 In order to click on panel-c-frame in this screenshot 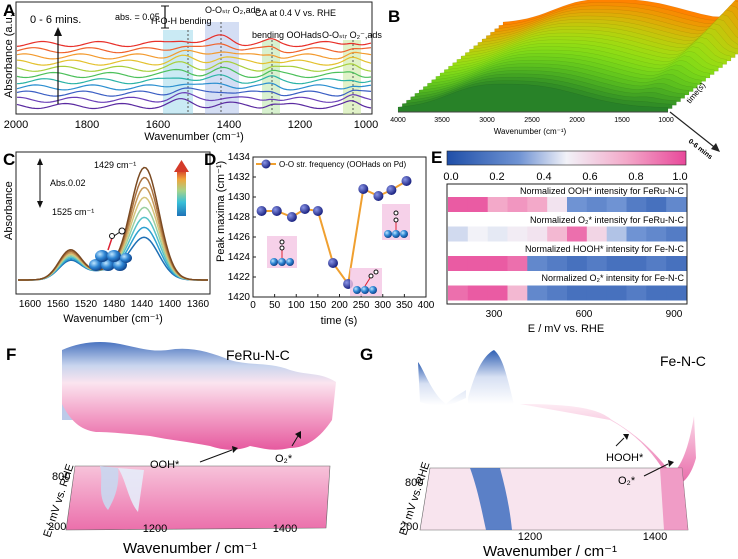, I will do `click(113, 223)`.